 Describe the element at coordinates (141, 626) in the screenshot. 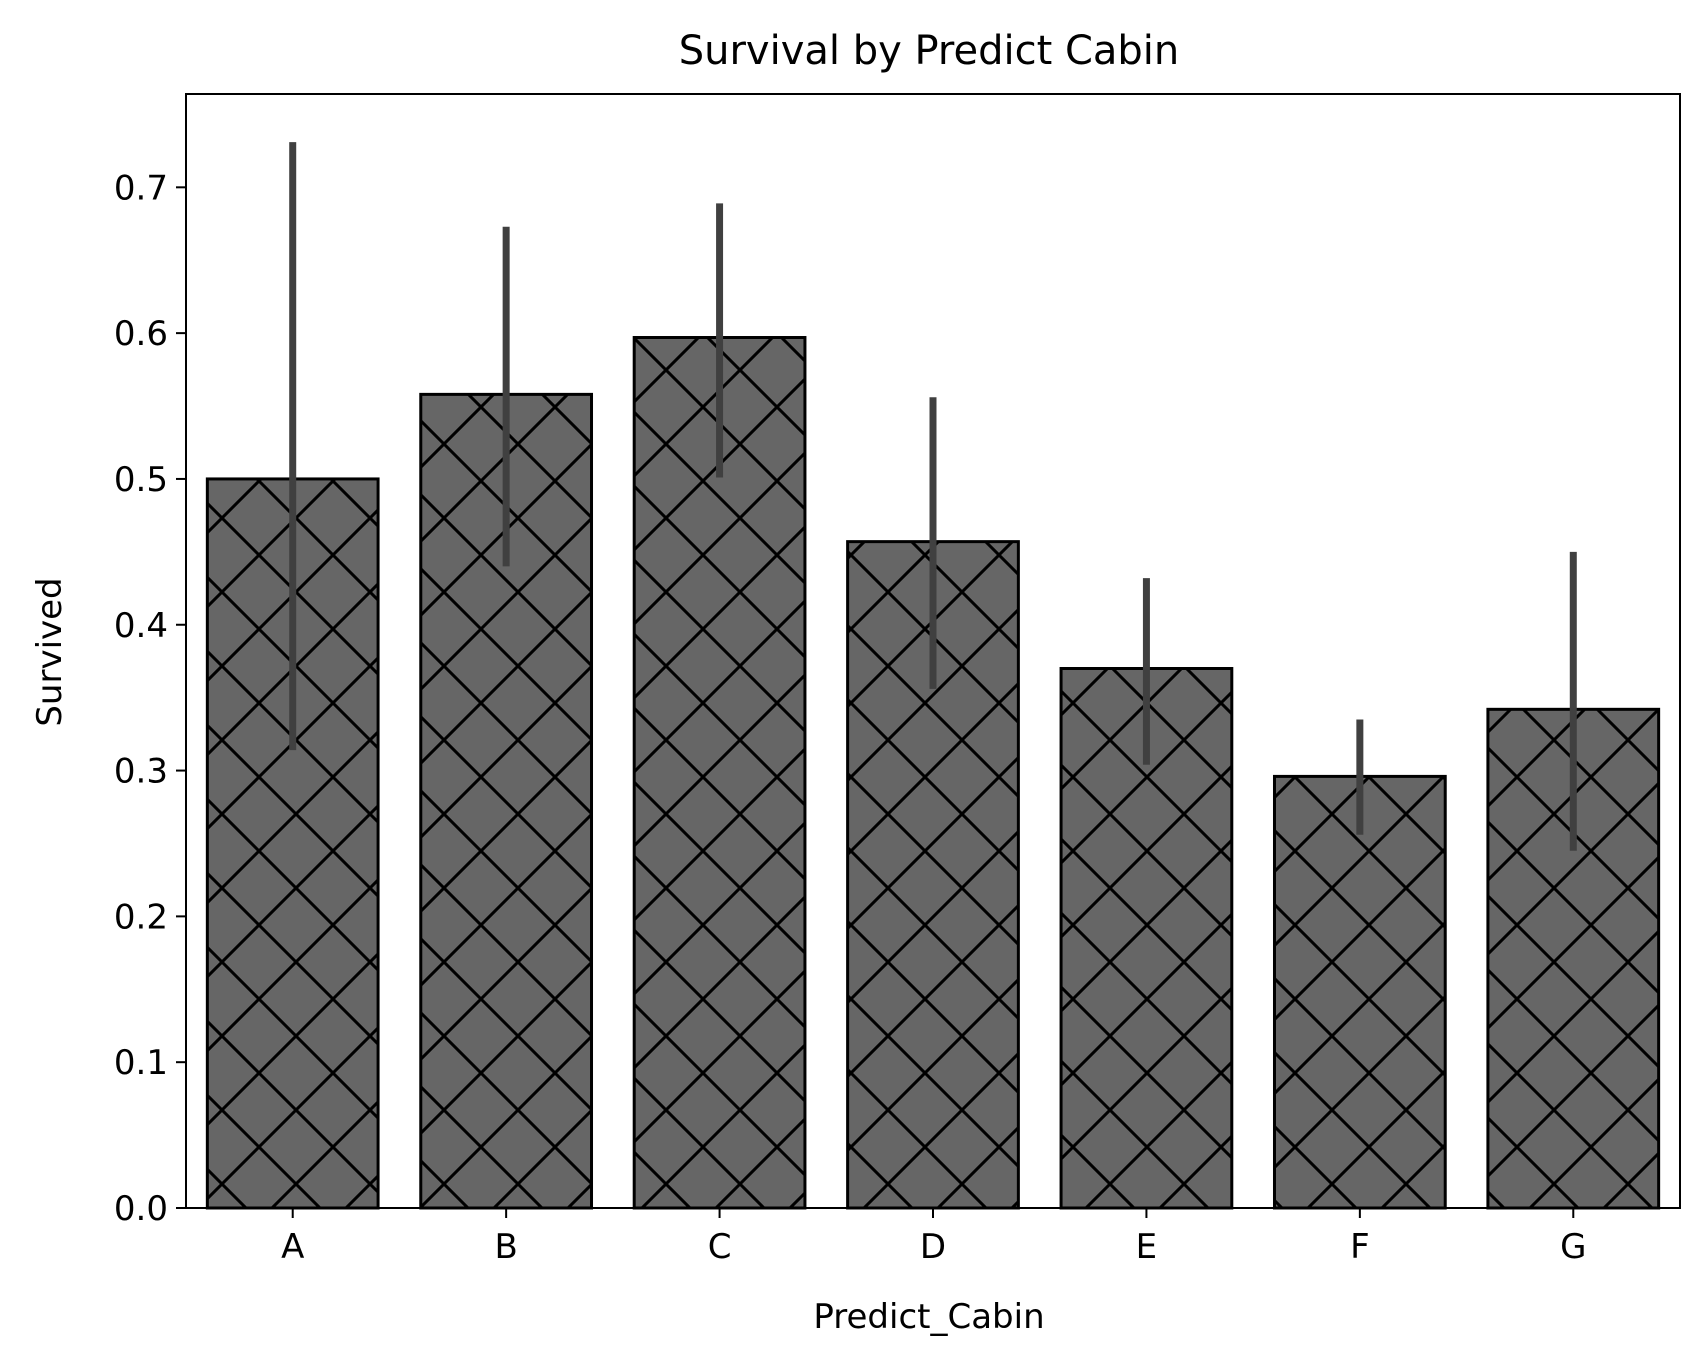

I see `y-tick-label: 0.4` at that location.